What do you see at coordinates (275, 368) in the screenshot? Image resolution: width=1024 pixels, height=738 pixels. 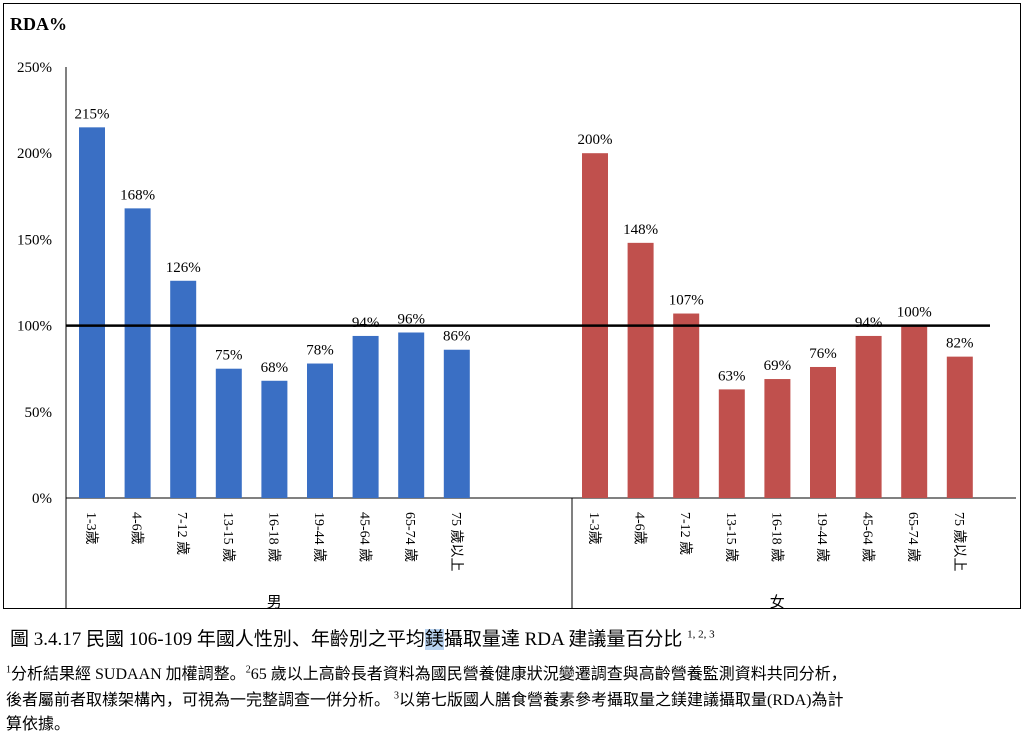 I see `bar-data-label: 68%` at bounding box center [275, 368].